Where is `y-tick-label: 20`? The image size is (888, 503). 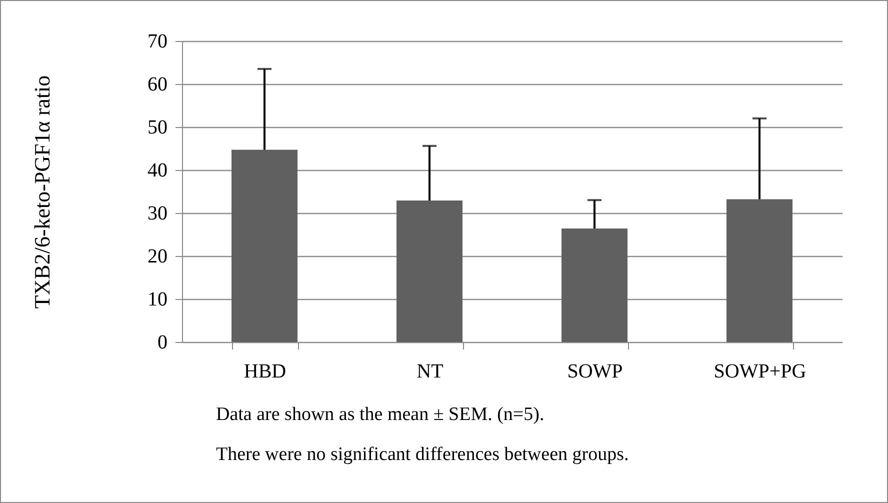
y-tick-label: 20 is located at coordinates (158, 257).